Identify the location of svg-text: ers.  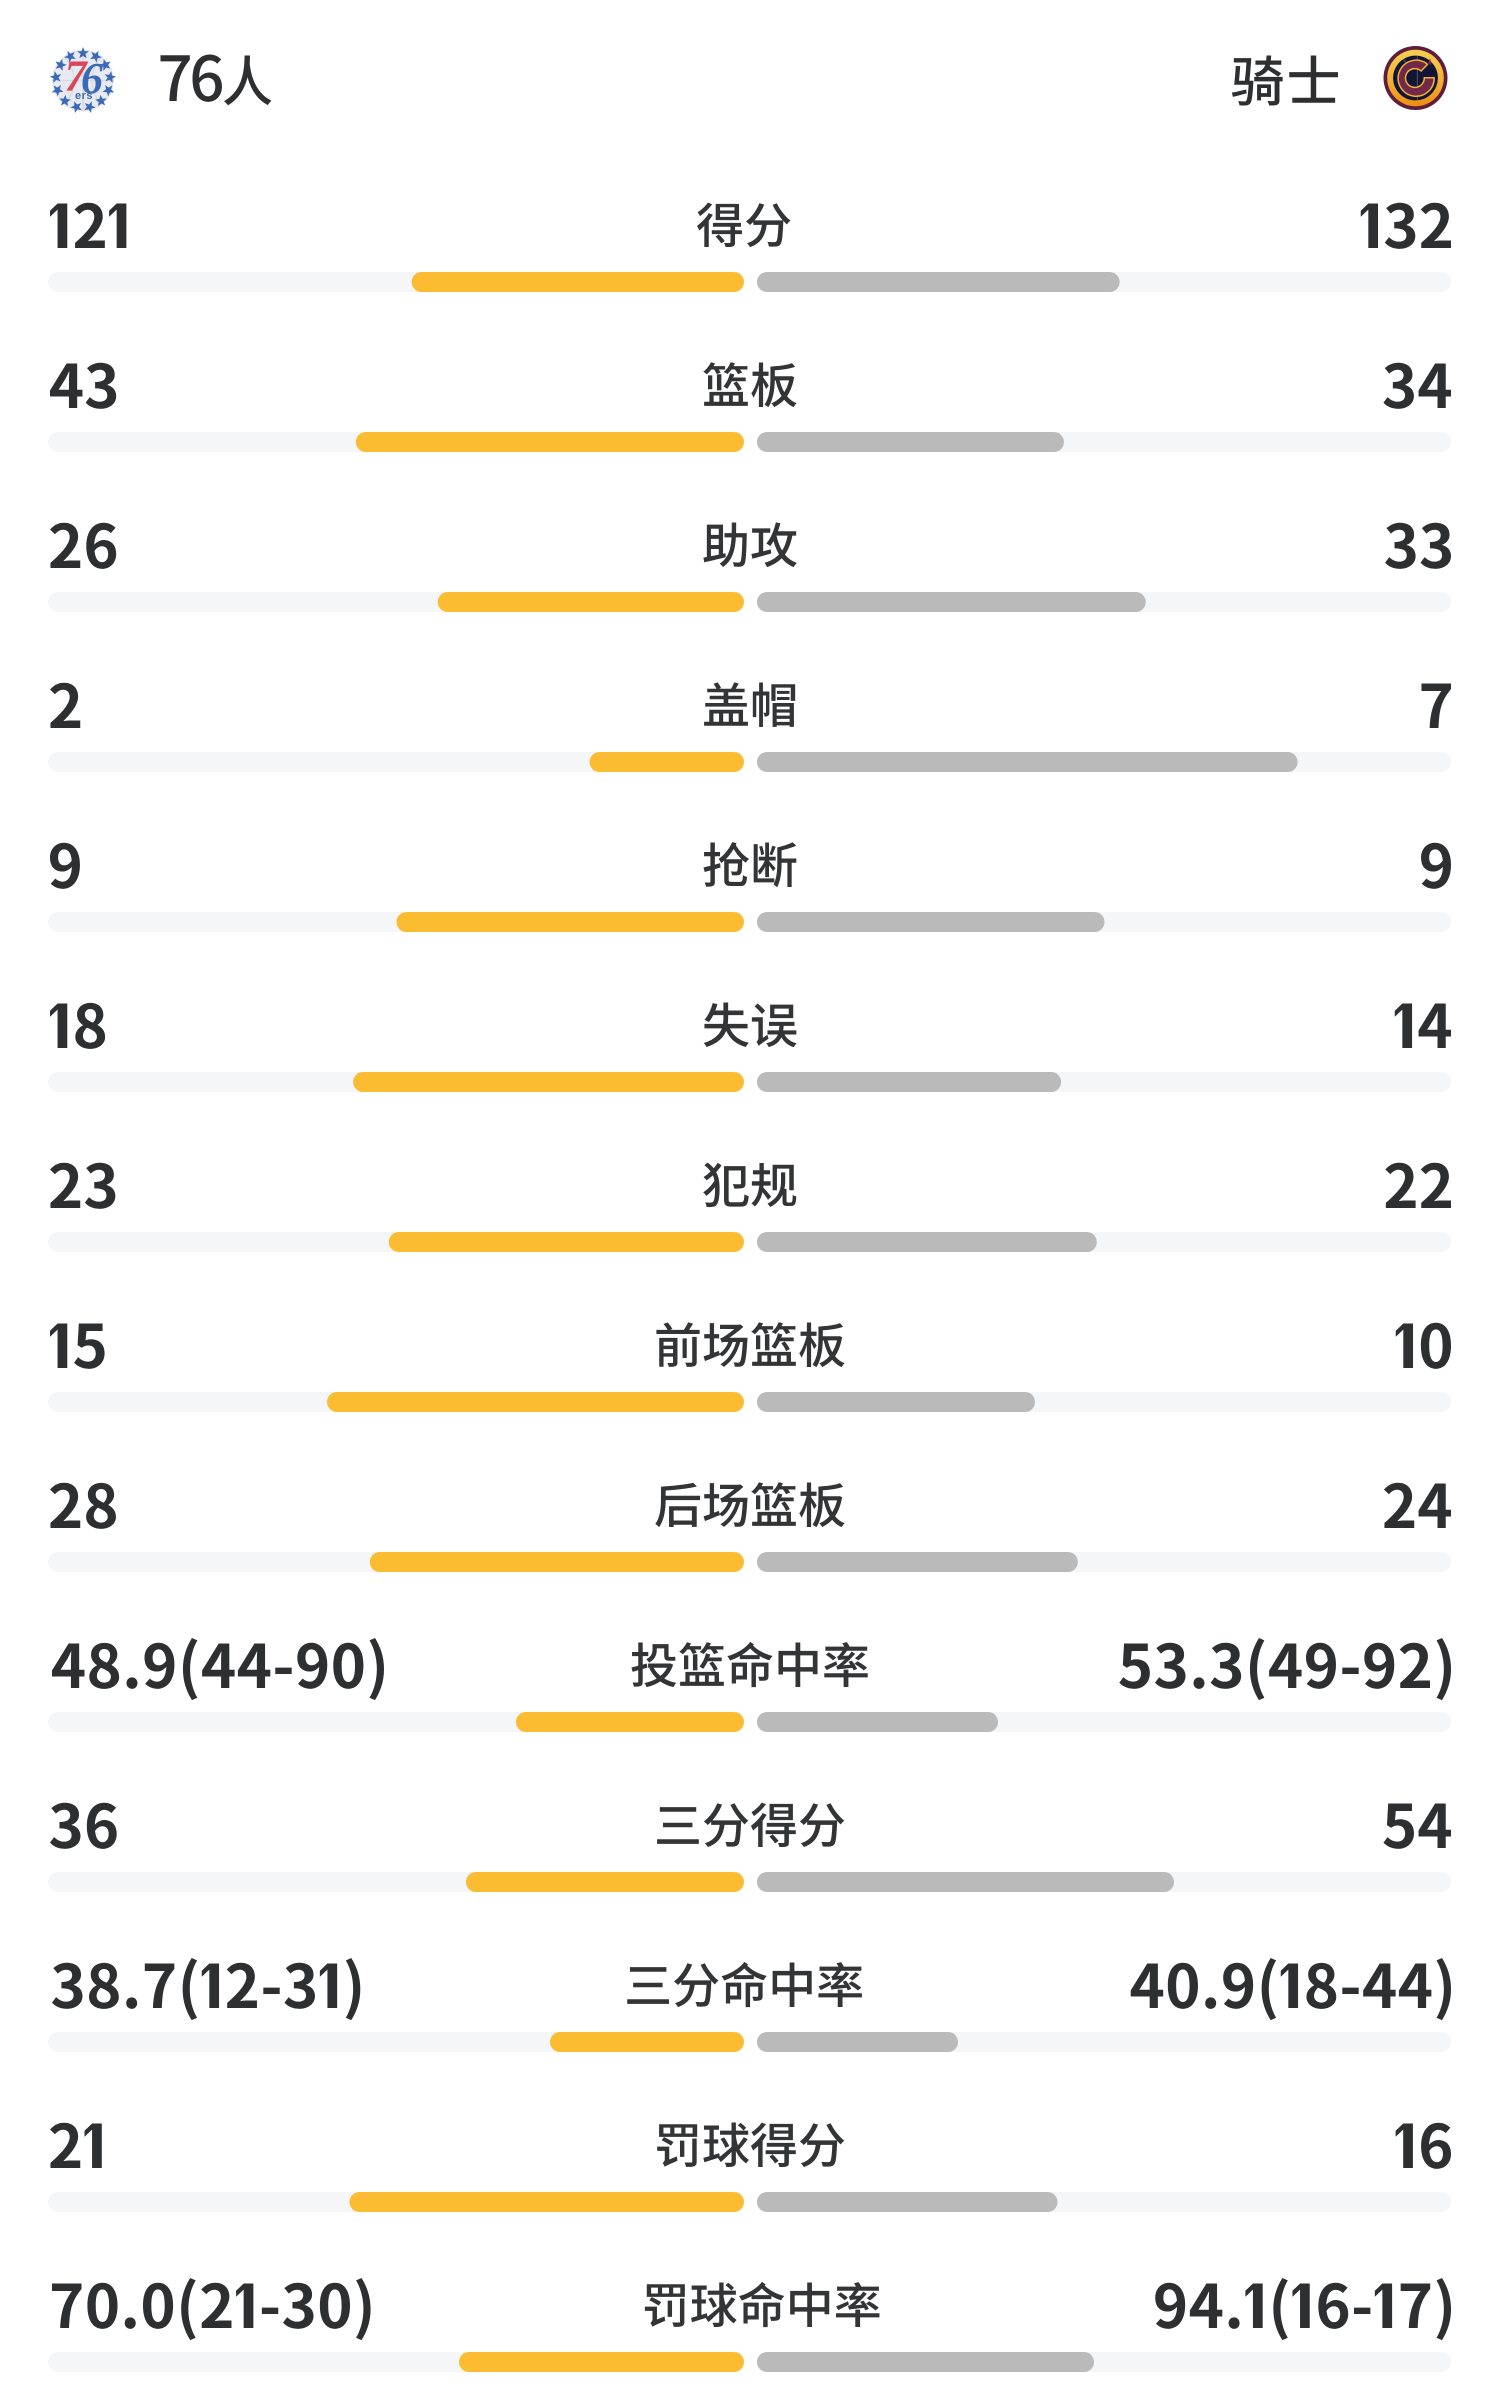
(84, 96).